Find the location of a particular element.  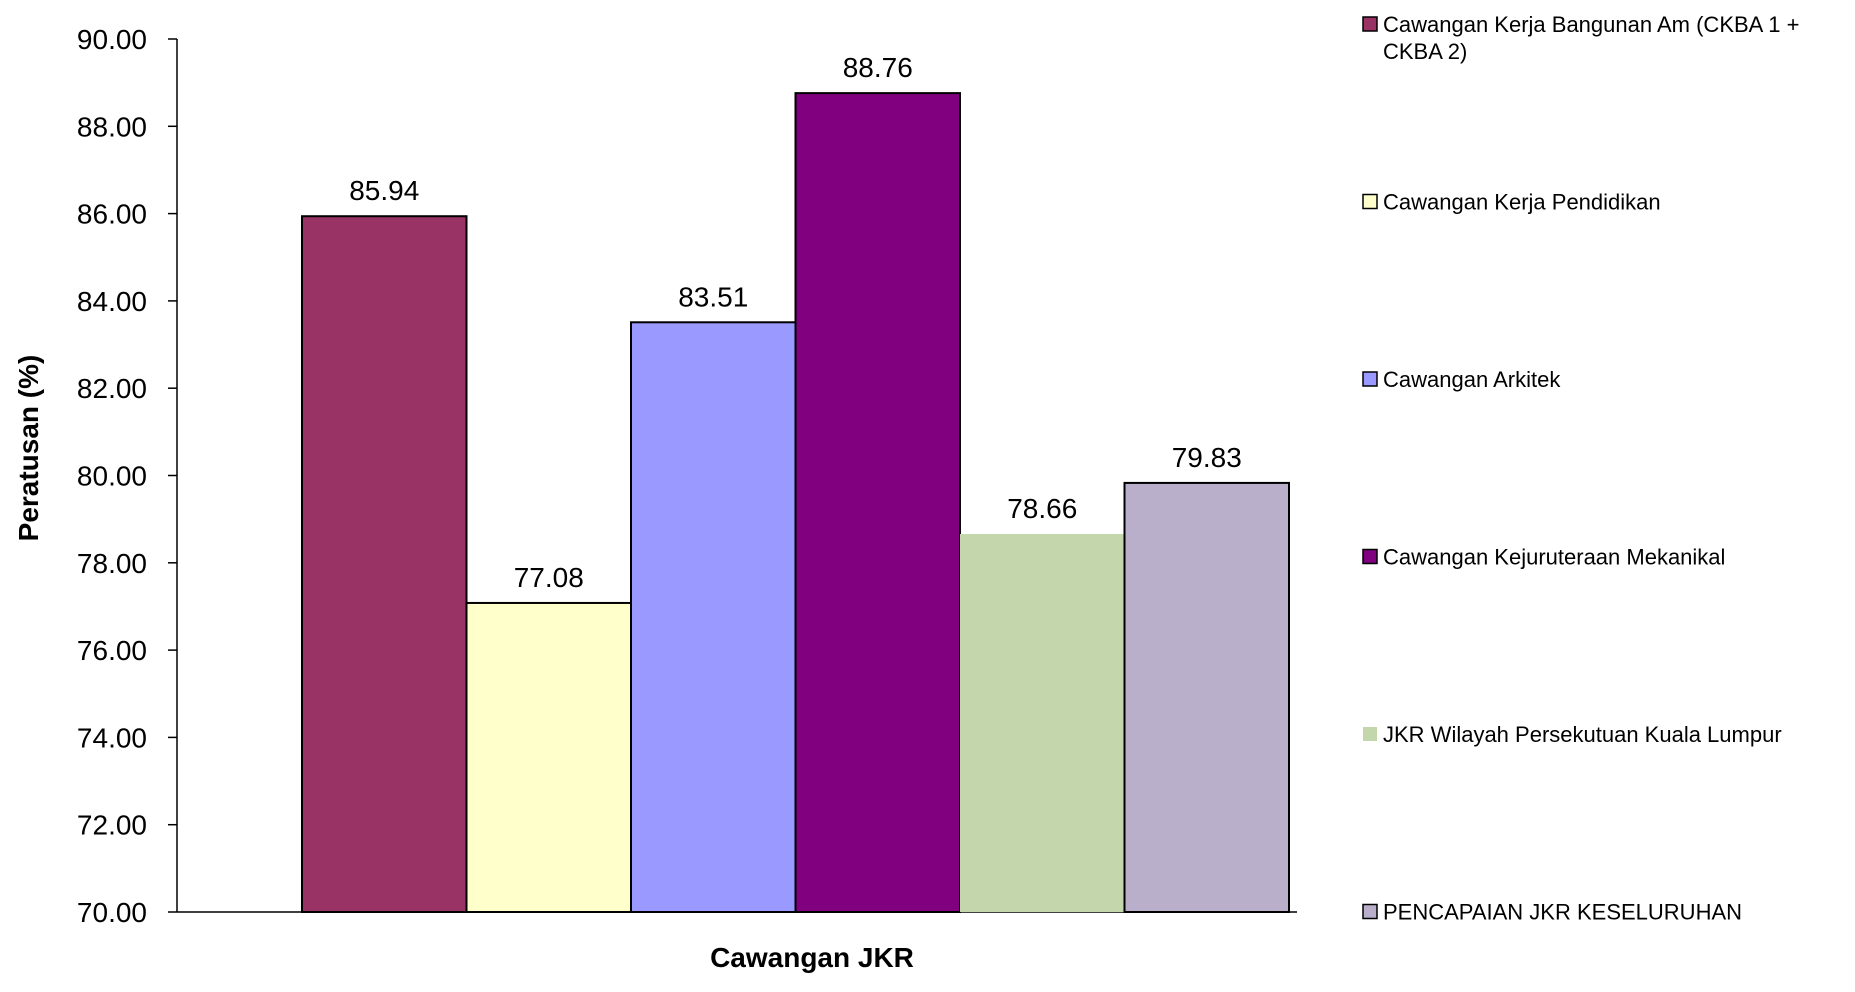

y-tick-label: 82.00 is located at coordinates (112, 388).